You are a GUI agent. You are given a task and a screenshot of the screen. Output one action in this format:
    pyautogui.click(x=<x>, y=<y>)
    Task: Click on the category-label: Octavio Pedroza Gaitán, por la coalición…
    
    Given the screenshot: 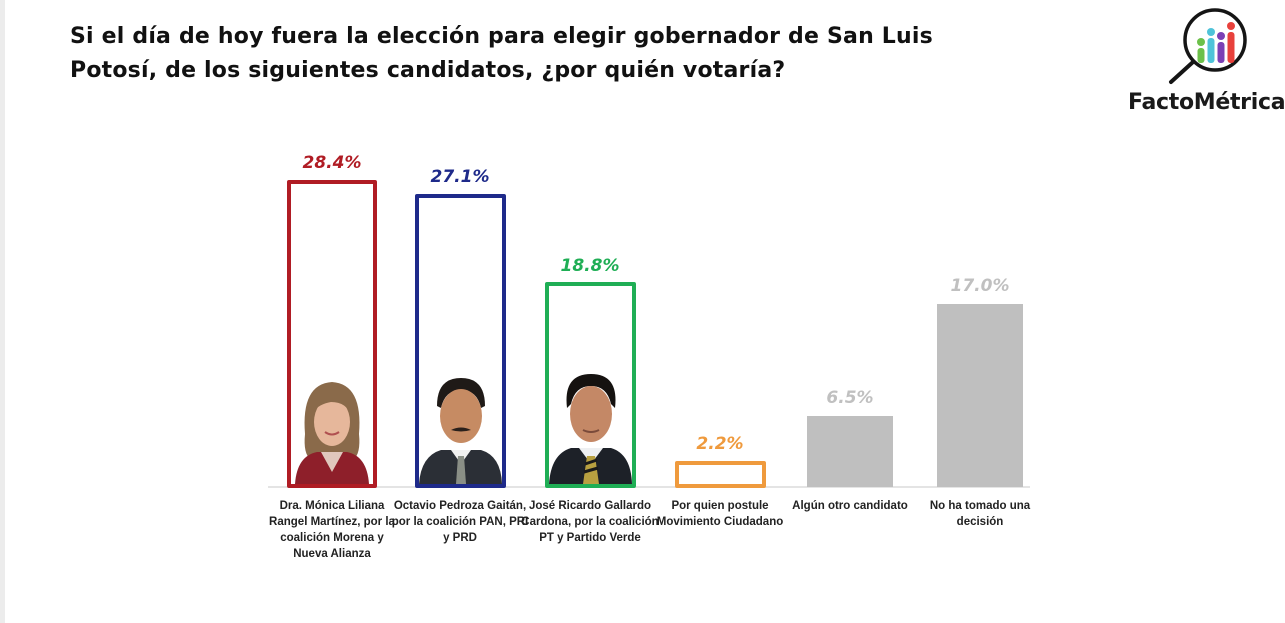 What is the action you would take?
    pyautogui.click(x=460, y=522)
    